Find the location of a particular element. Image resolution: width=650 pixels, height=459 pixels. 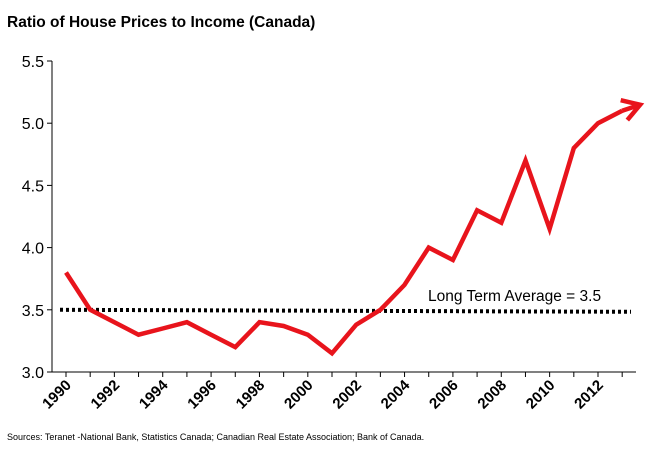

x-tick-label: 2012 is located at coordinates (589, 395).